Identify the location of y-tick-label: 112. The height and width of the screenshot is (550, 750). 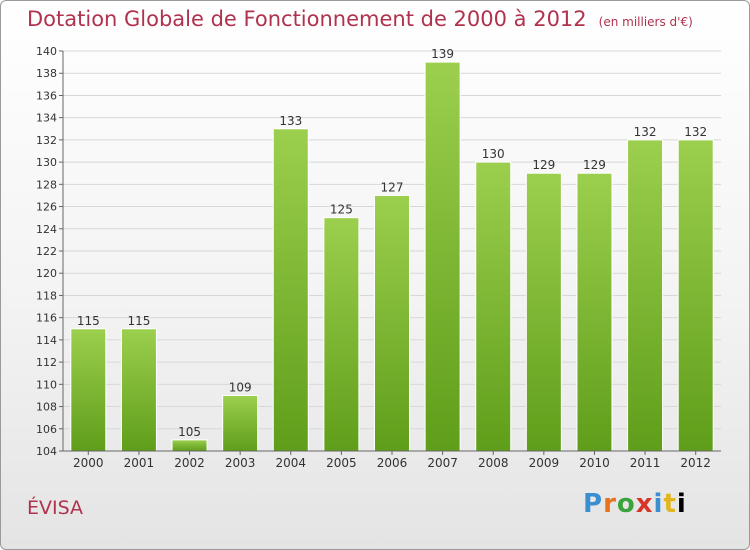
(46, 362).